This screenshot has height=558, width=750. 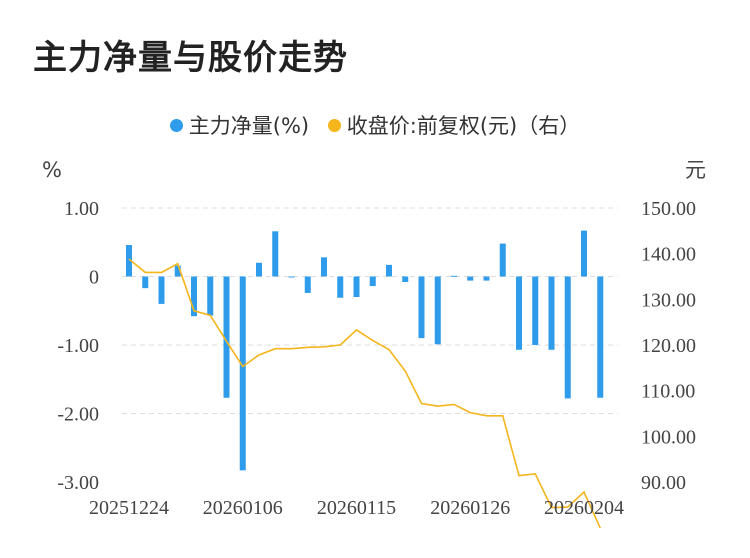 What do you see at coordinates (94, 278) in the screenshot?
I see `left-tick-label: 0` at bounding box center [94, 278].